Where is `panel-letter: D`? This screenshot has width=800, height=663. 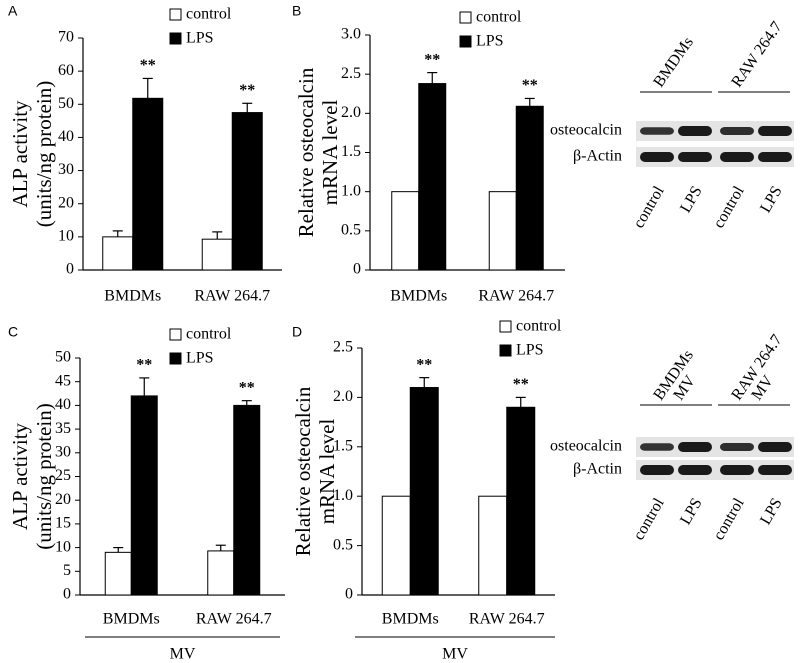 panel-letter: D is located at coordinates (297, 332).